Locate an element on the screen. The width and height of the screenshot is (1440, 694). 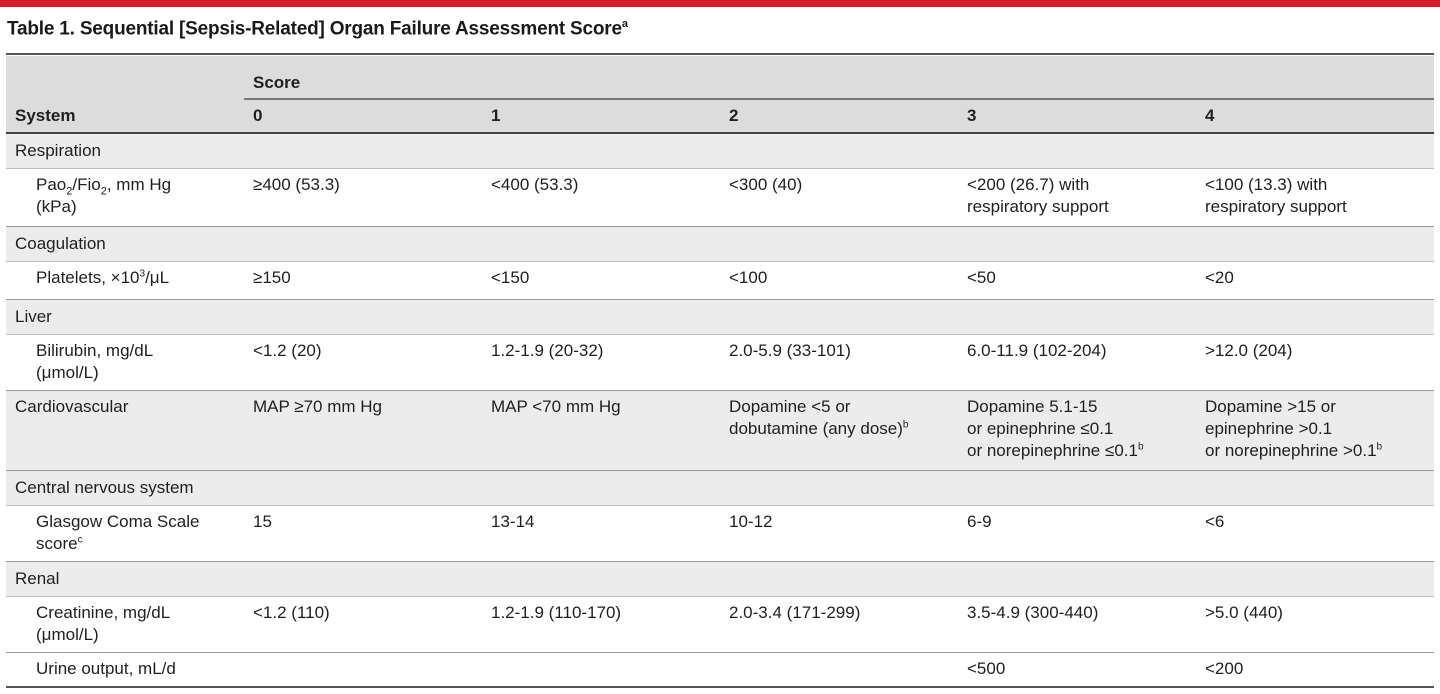
cell-cns-score-3: 6-9 is located at coordinates (1077, 533).